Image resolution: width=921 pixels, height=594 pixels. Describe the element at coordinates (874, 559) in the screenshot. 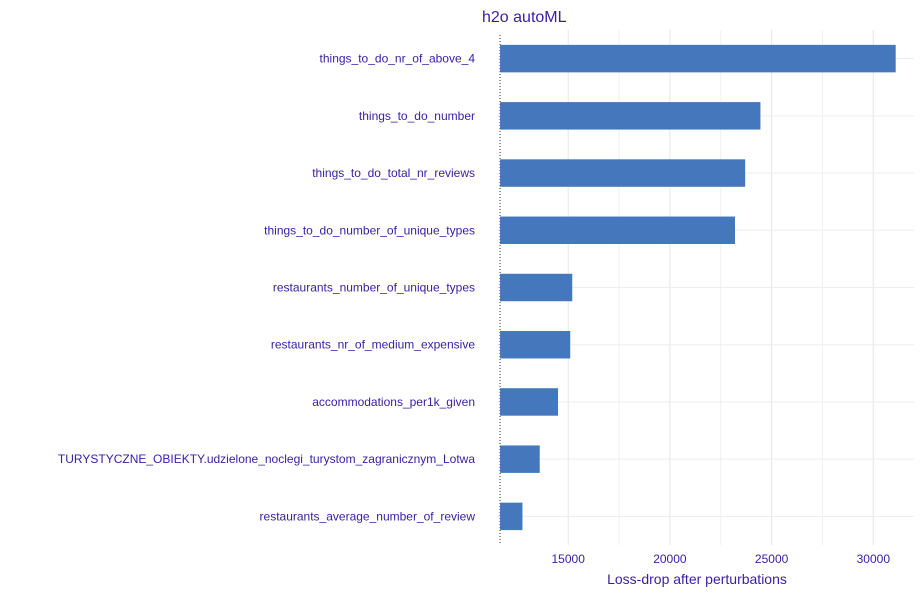

I see `x-tick-label: 30000` at that location.